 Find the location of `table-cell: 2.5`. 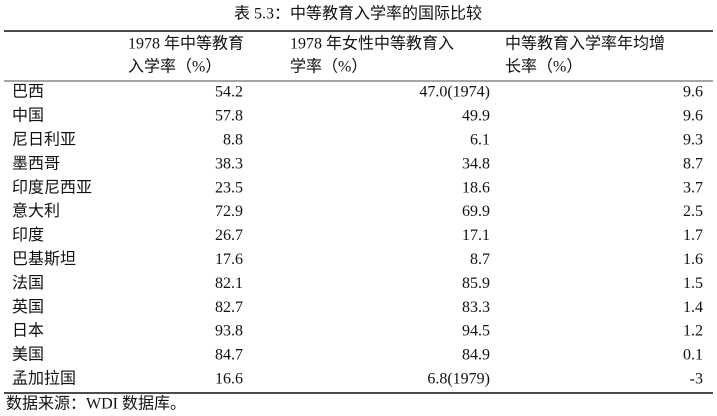

table-cell: 2.5 is located at coordinates (693, 211).